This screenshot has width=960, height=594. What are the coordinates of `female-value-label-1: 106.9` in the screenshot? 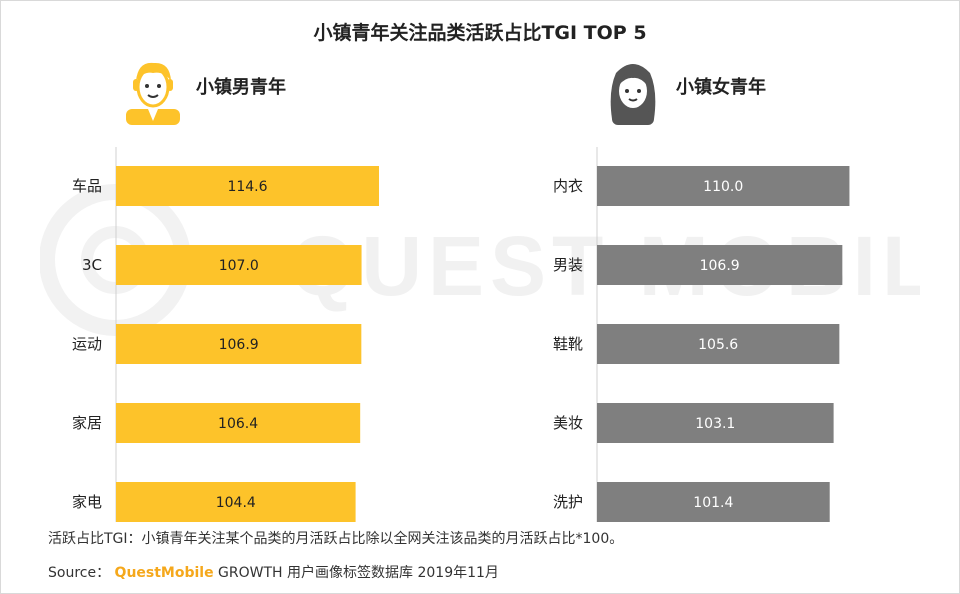 It's located at (720, 266).